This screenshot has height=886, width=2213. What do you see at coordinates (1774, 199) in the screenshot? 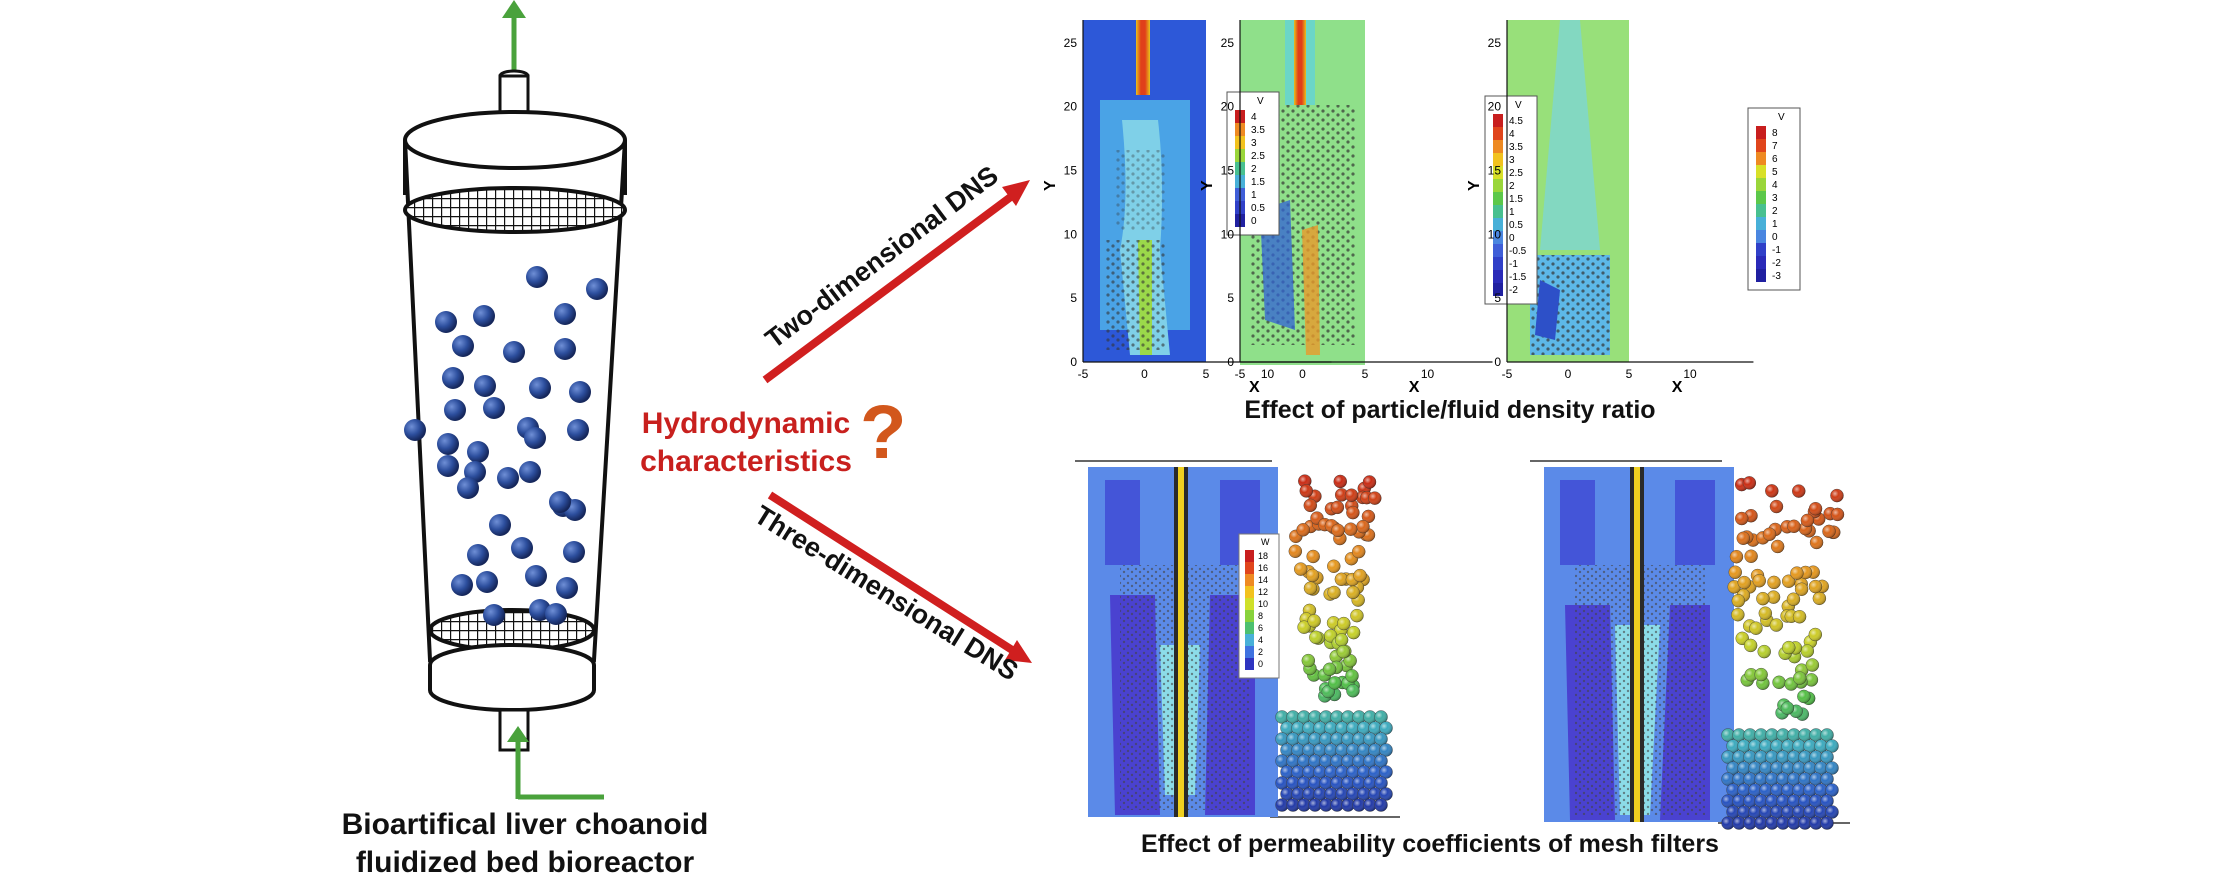
I see `v-legend-3: V8 7 6 5 4 3 2 1 0 -1 -2 -3` at bounding box center [1774, 199].